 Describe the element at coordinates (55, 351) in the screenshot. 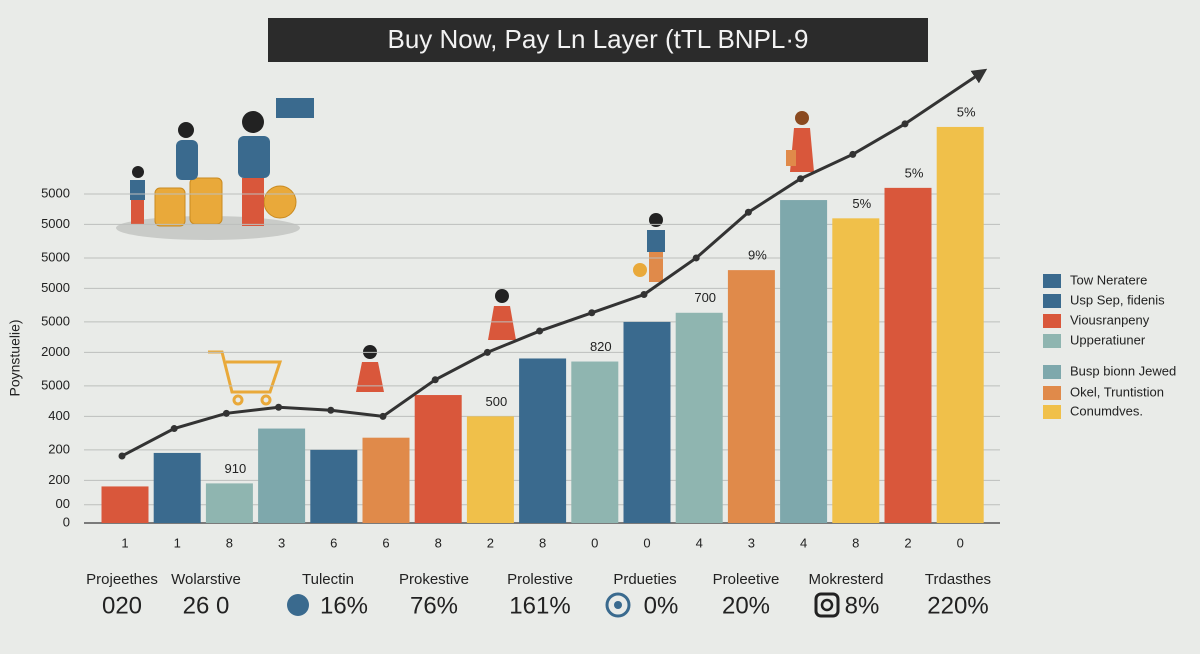

I see `y-tick-label: 2000` at that location.